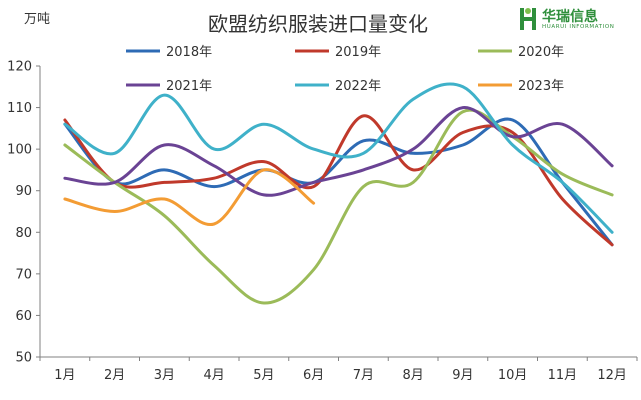  What do you see at coordinates (23, 316) in the screenshot?
I see `y-tick-label: 60` at bounding box center [23, 316].